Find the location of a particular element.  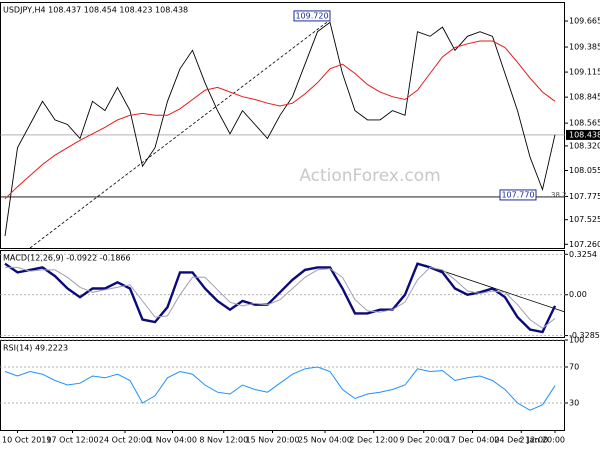

x-tick-label: 24 Oct 20:00 is located at coordinates (125, 440).